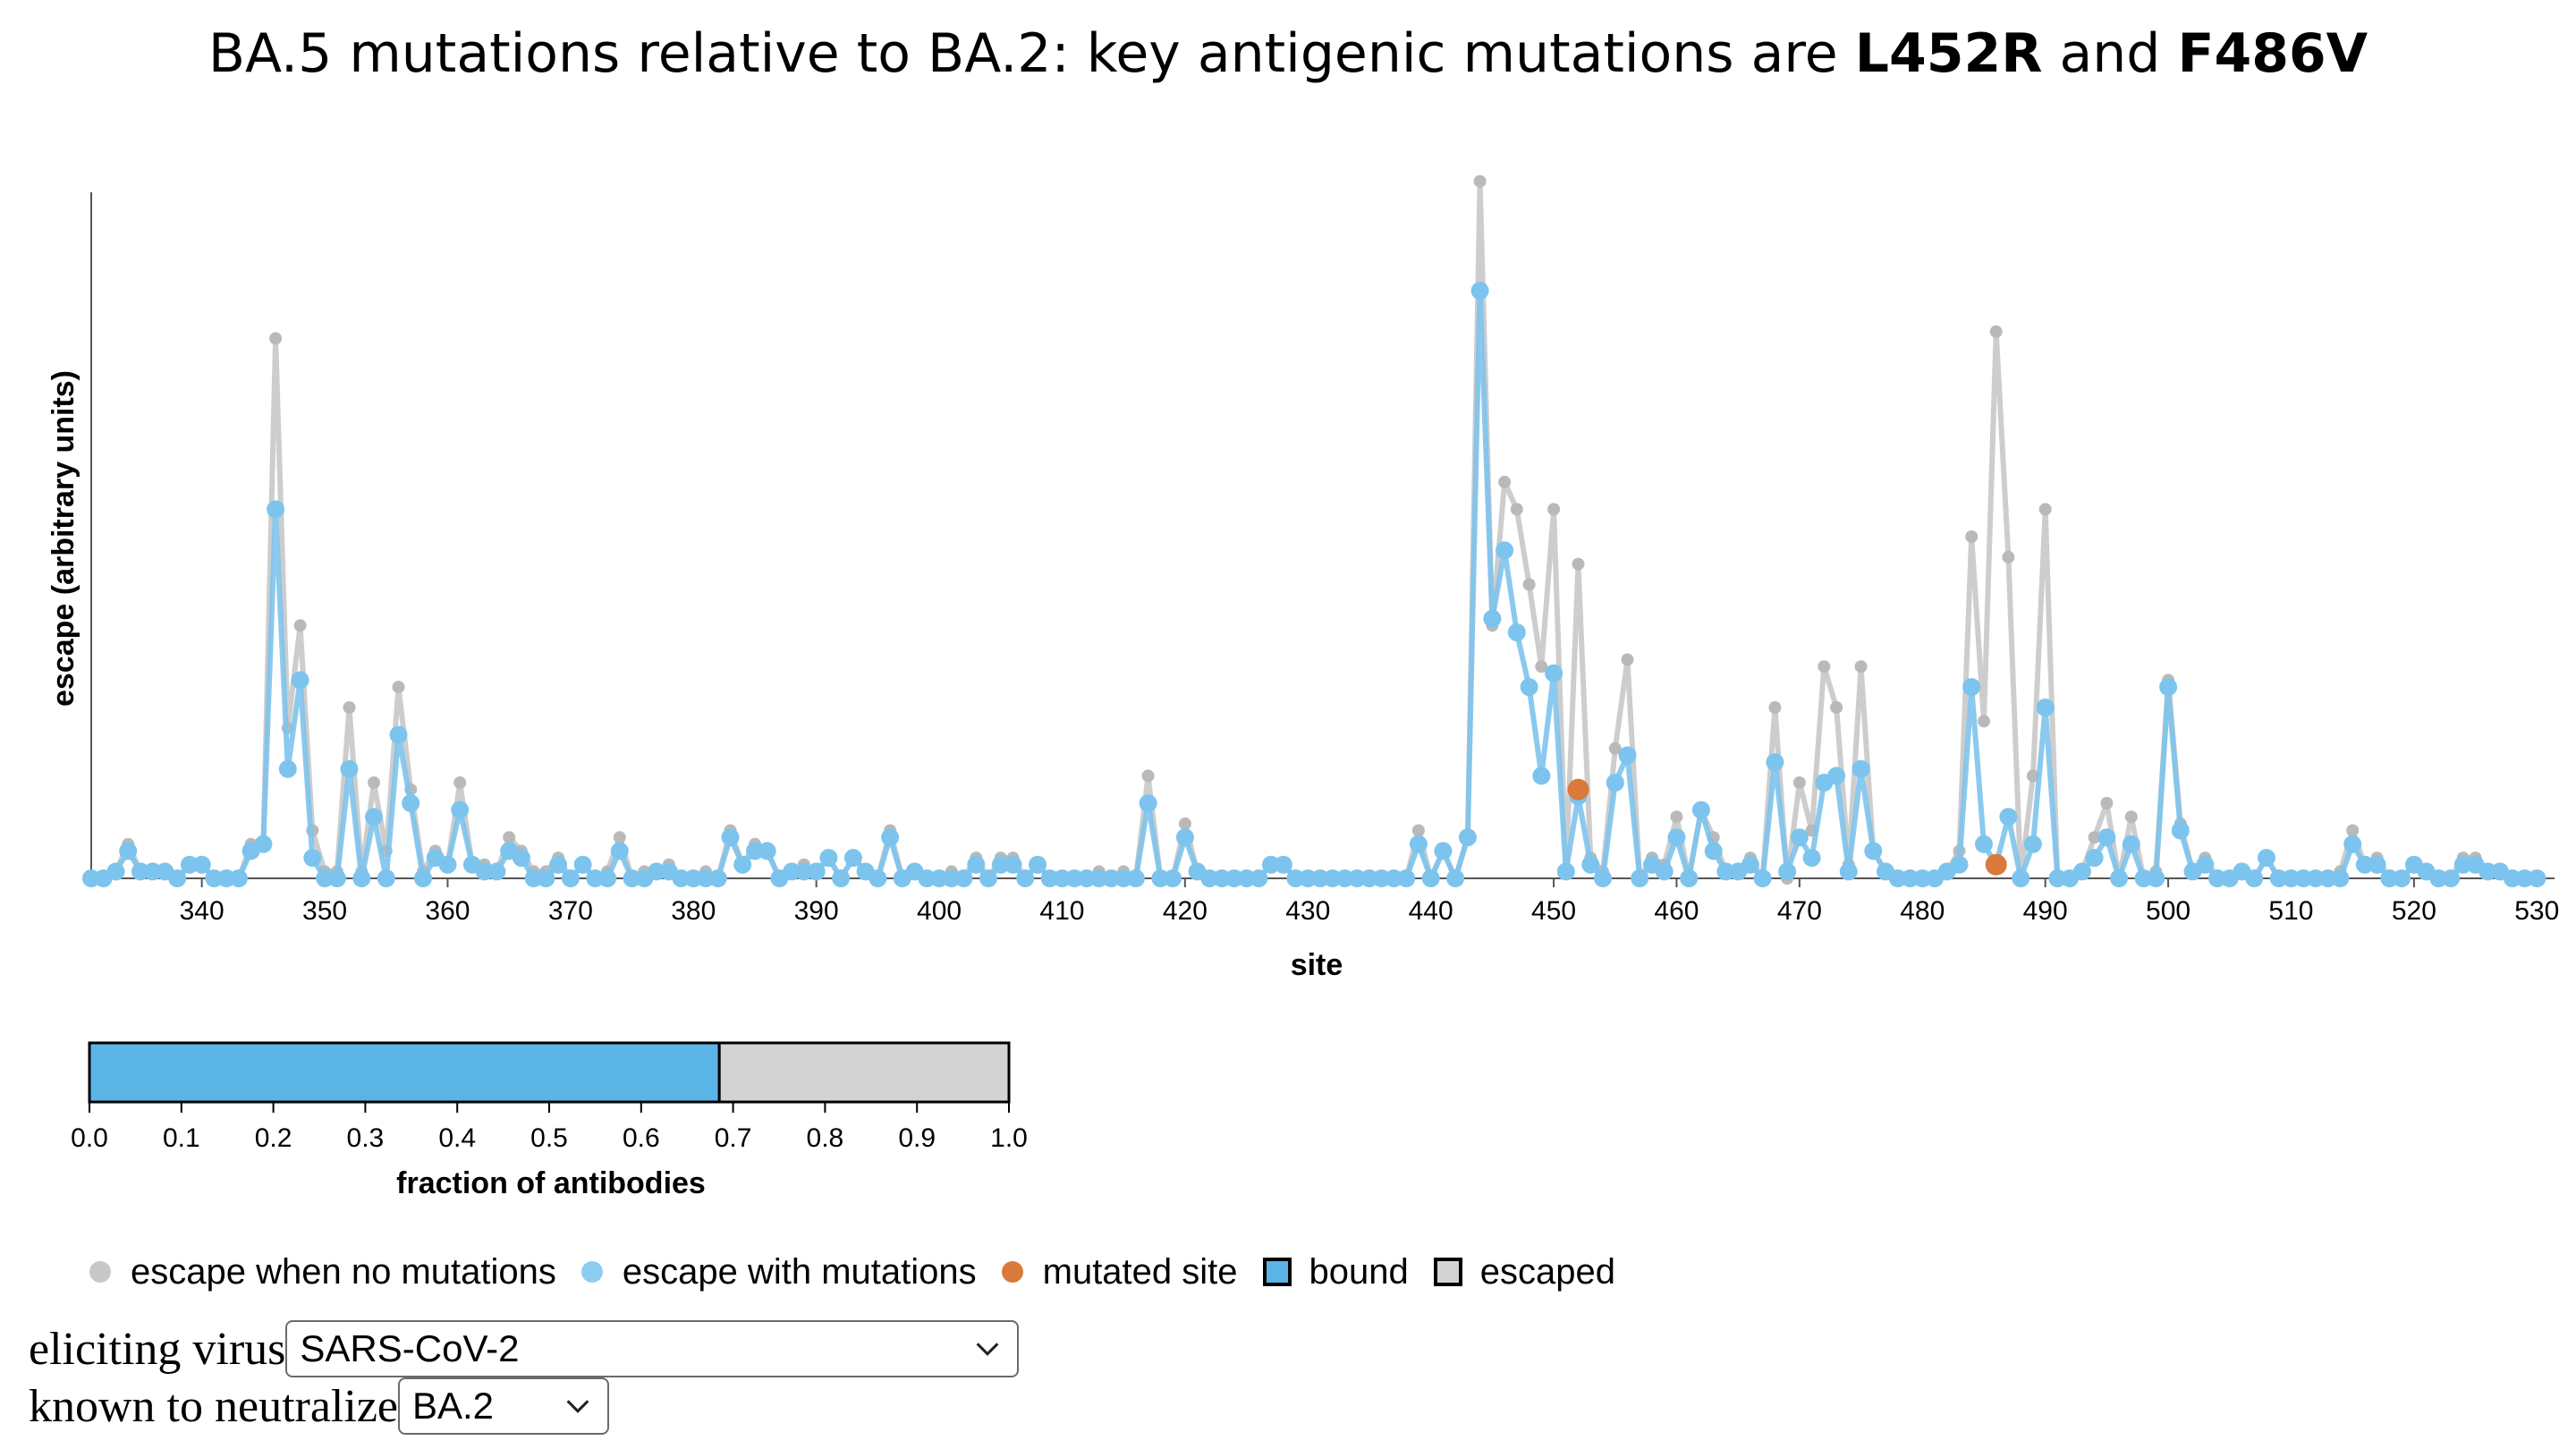 The height and width of the screenshot is (1449, 2576). I want to click on mutated-site-point, so click(1996, 864).